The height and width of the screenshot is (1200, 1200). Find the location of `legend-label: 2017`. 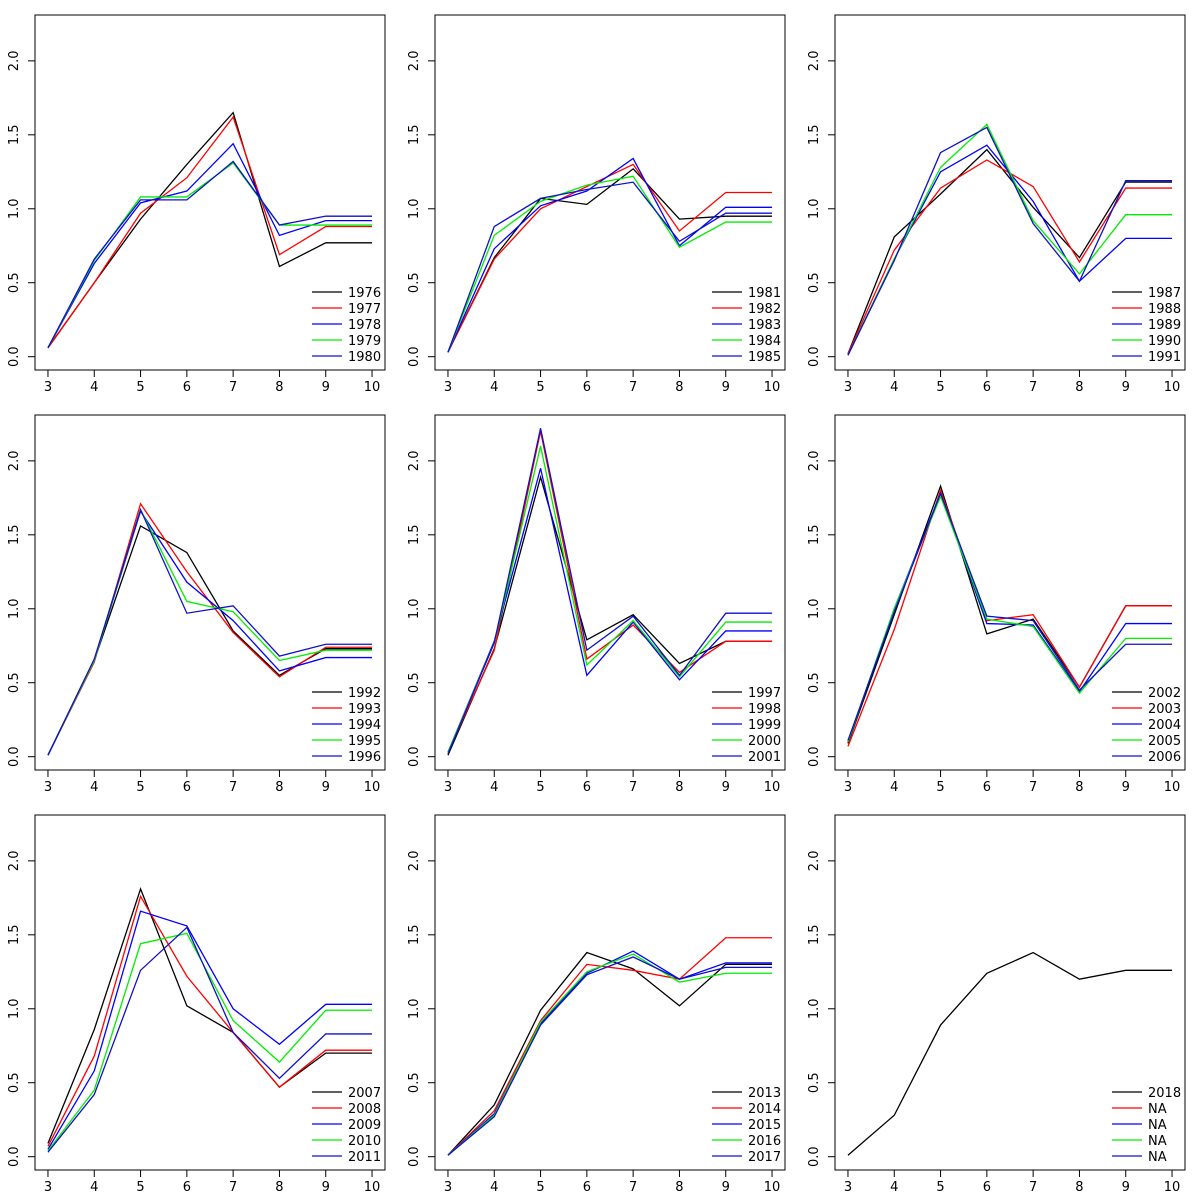

legend-label: 2017 is located at coordinates (764, 1157).